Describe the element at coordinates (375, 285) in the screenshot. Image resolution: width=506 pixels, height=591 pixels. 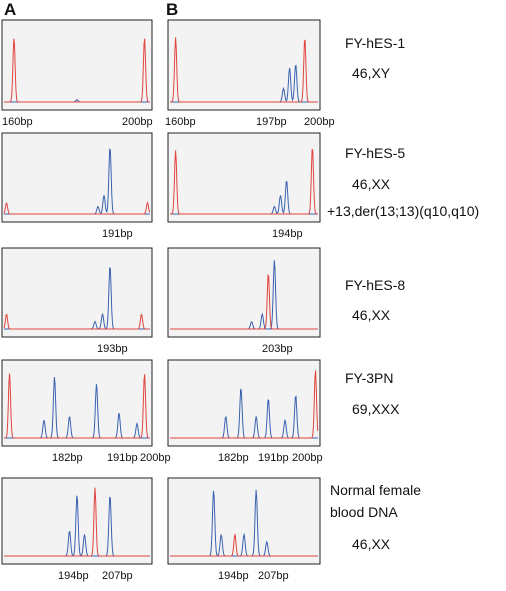
I see `sample-name: FY-hES-8` at that location.